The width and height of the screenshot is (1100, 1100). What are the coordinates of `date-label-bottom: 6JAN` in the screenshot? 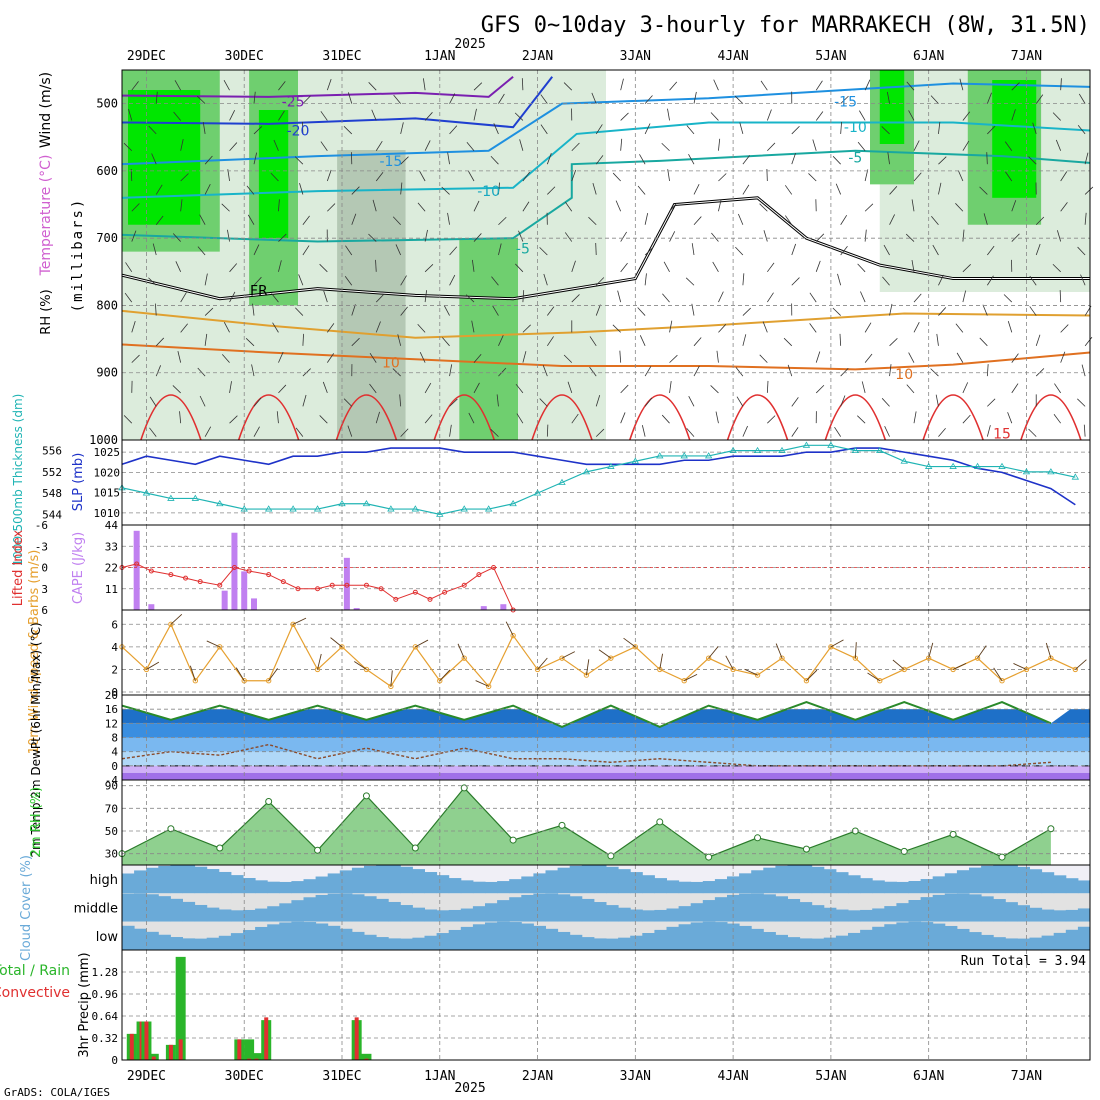 It's located at (928, 1076).